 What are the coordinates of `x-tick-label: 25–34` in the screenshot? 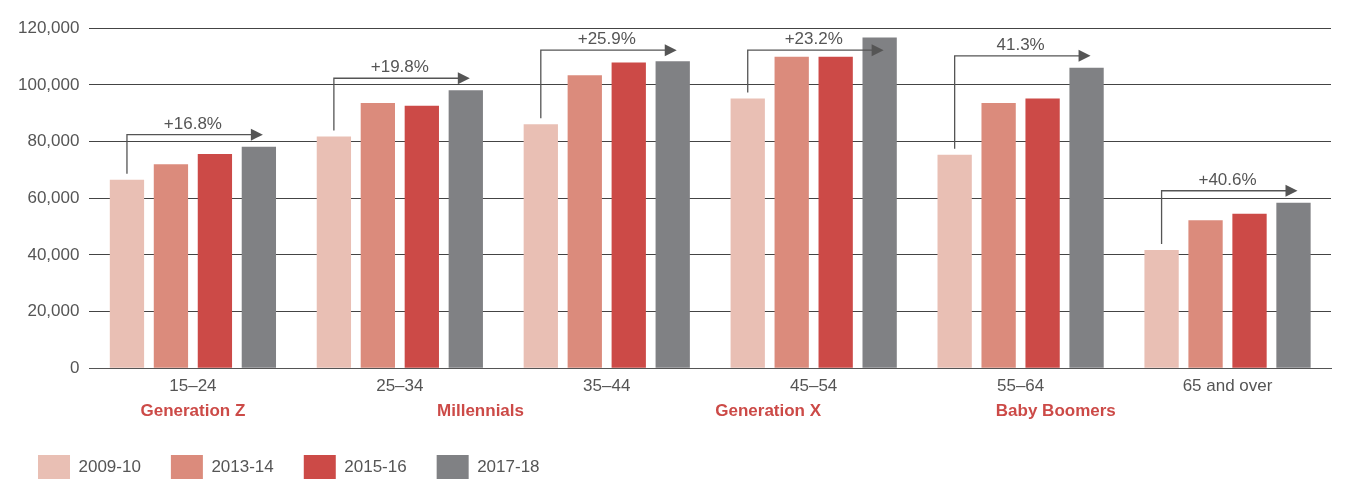 It's located at (400, 386).